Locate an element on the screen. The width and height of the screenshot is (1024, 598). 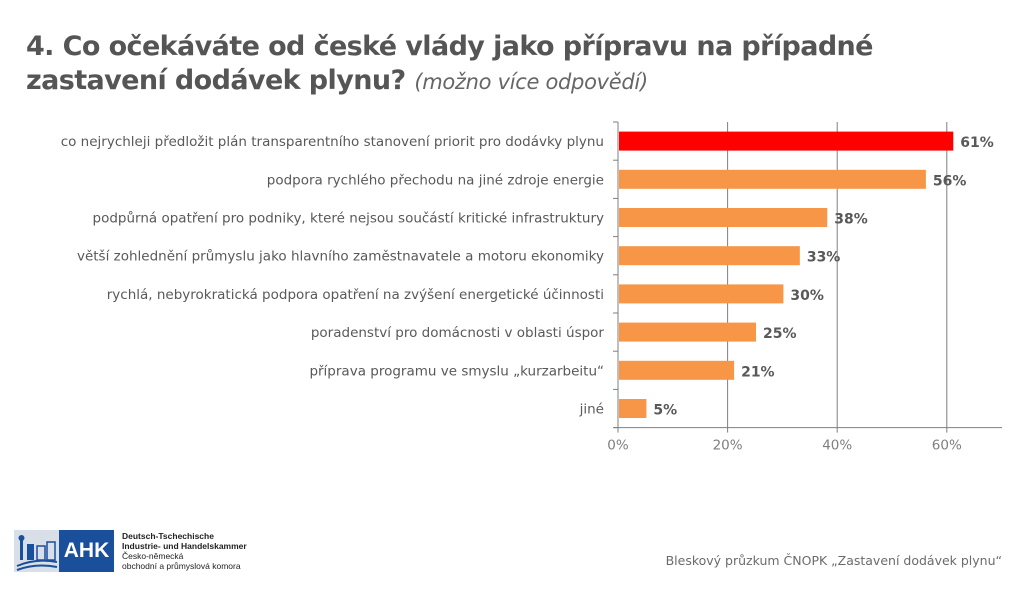
value-label: 30% is located at coordinates (807, 296).